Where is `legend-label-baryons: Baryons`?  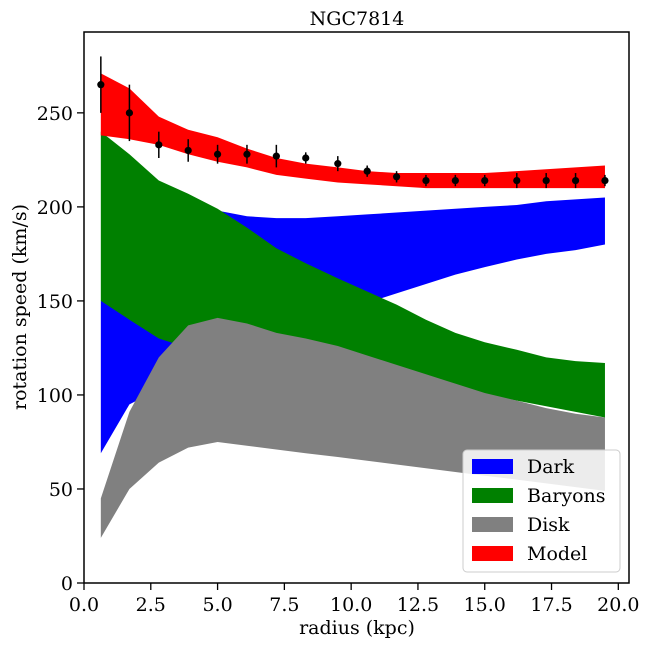
legend-label-baryons: Baryons is located at coordinates (566, 496).